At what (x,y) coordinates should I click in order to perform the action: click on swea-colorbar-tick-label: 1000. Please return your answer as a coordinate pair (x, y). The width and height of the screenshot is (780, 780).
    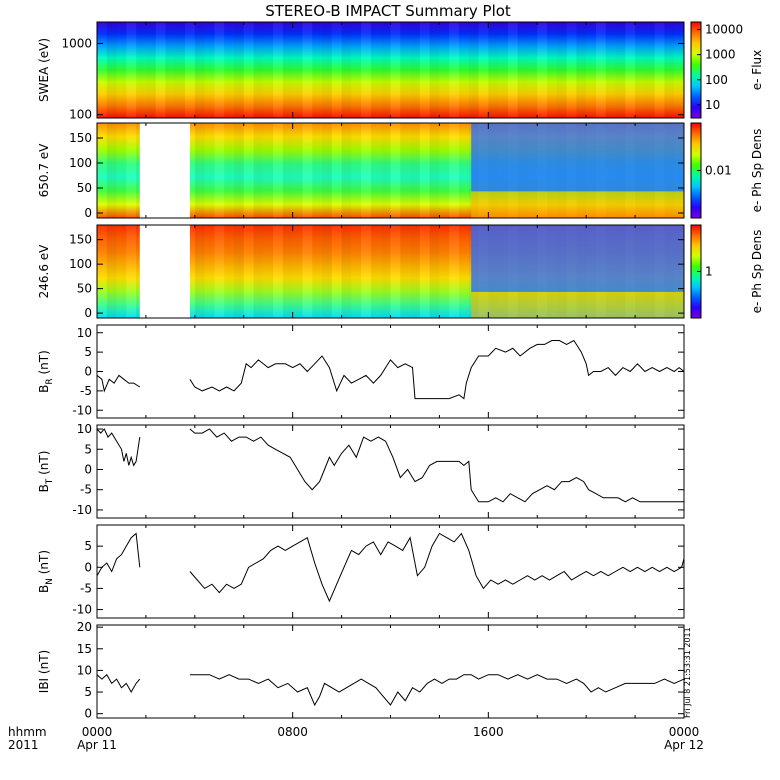
    Looking at the image, I should click on (720, 55).